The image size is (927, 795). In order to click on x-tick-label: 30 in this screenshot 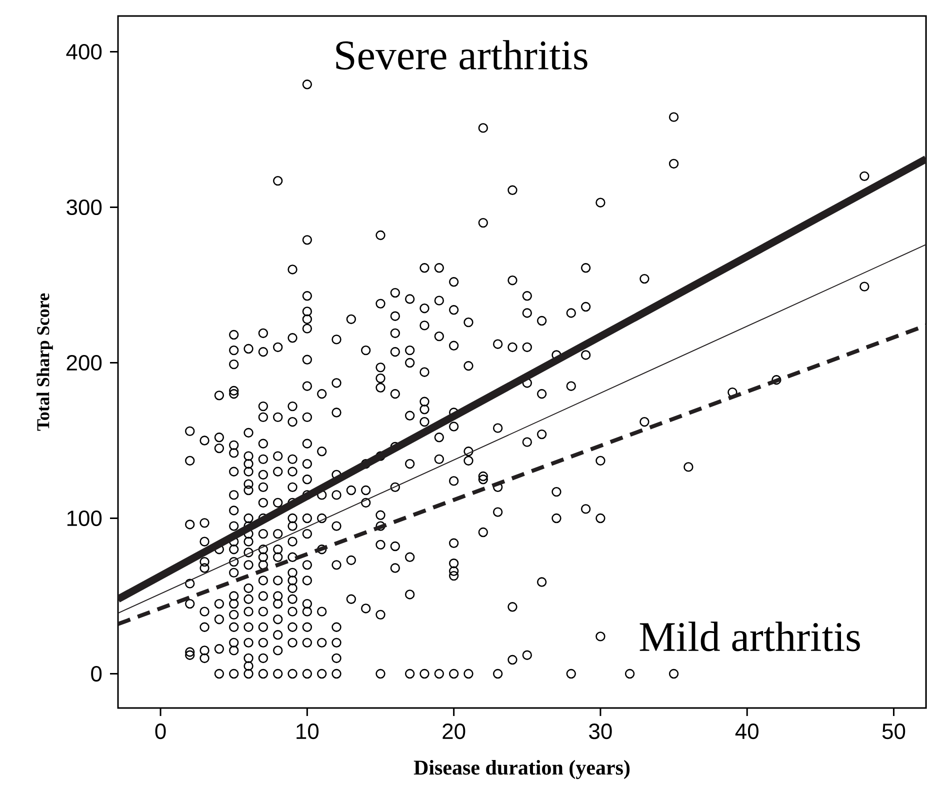, I will do `click(600, 732)`.